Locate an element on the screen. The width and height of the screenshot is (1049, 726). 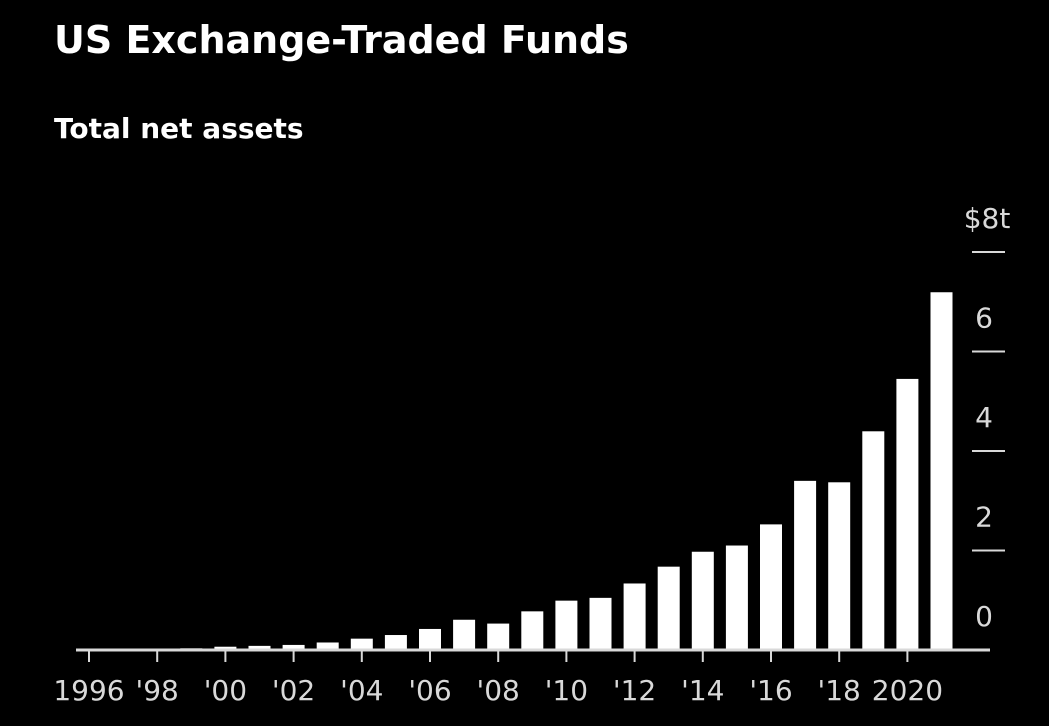
bar-2006 is located at coordinates (430, 639).